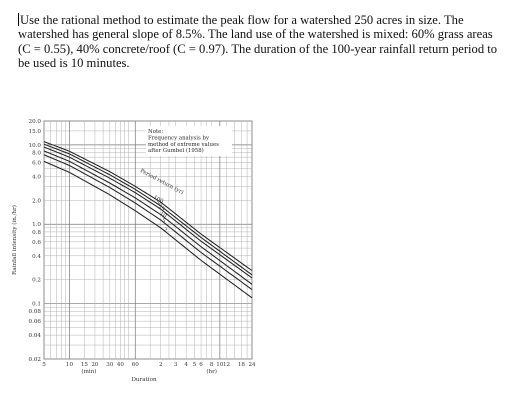  Describe the element at coordinates (36, 257) in the screenshot. I see `y-tick-label: 0.4` at that location.